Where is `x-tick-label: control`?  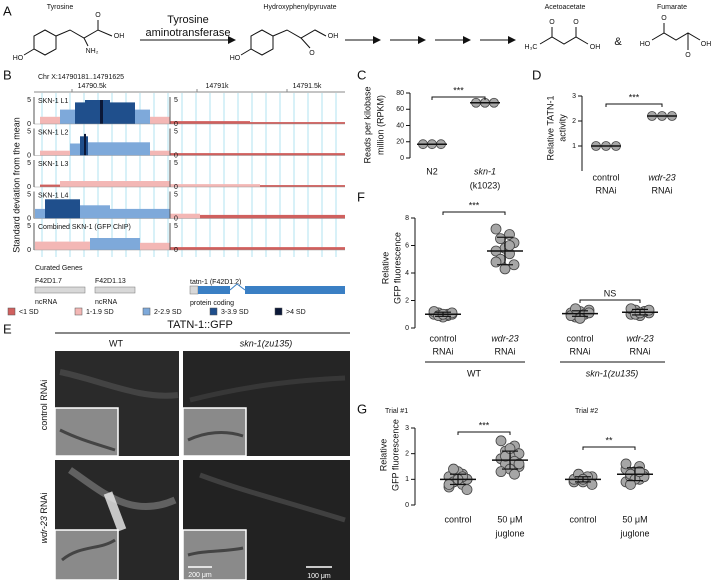 x-tick-label: control is located at coordinates (582, 519).